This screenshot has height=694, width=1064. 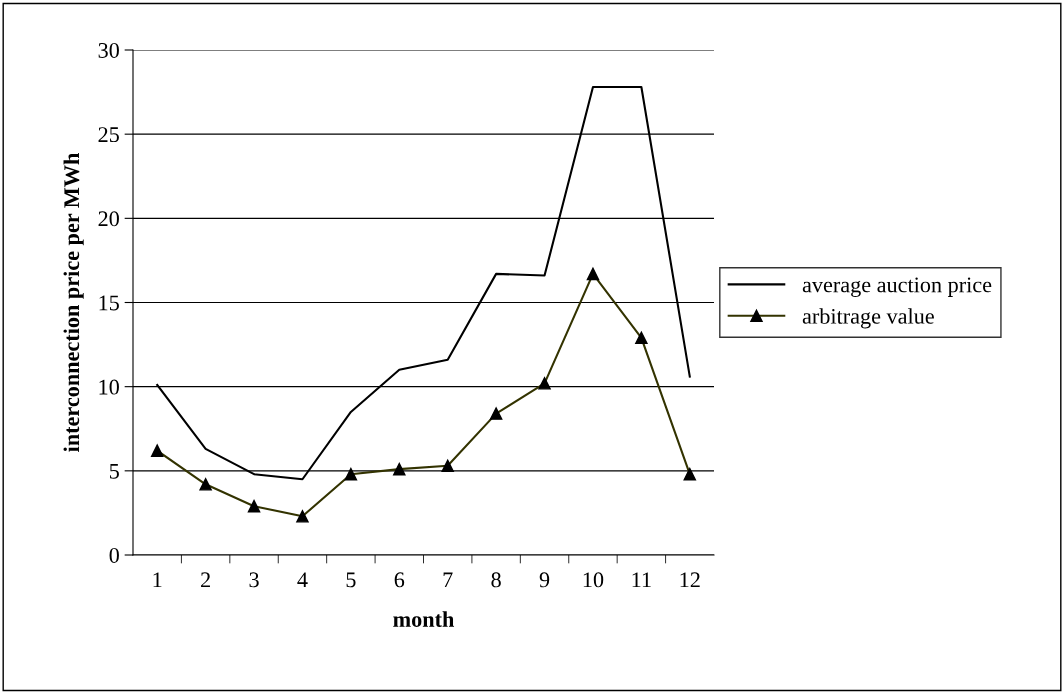 I want to click on x-tick-label: 1, so click(x=157, y=580).